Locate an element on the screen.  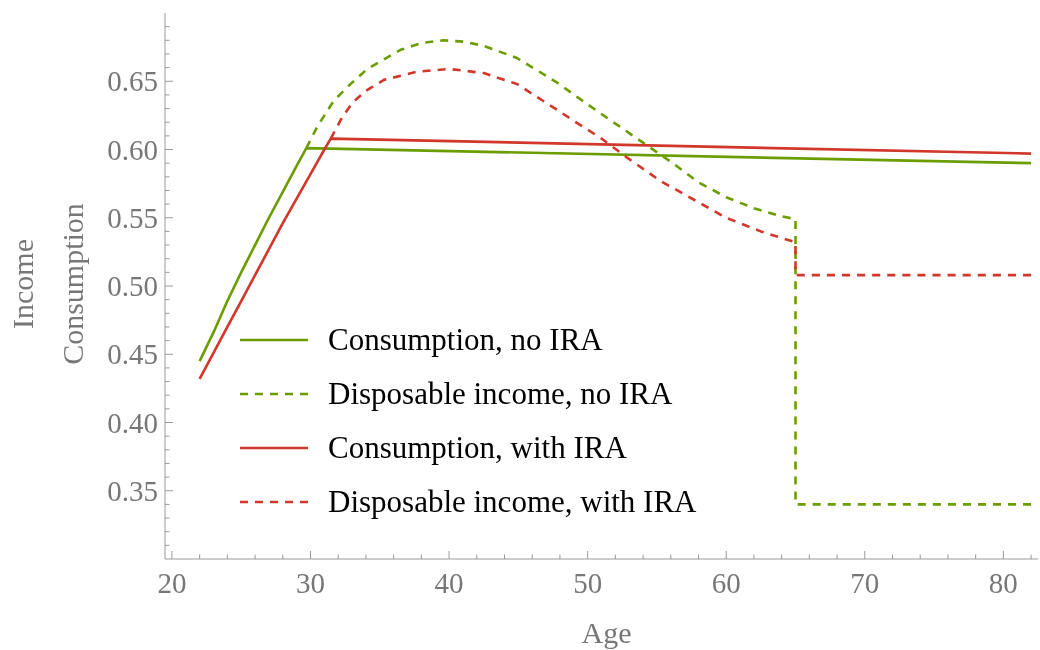
legend-label: Consumption, no IRA is located at coordinates (465, 340).